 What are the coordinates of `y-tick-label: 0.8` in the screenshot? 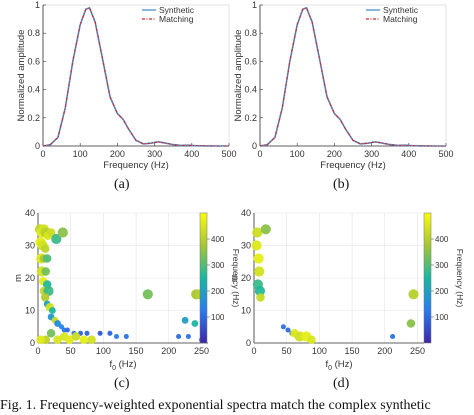 It's located at (33, 33).